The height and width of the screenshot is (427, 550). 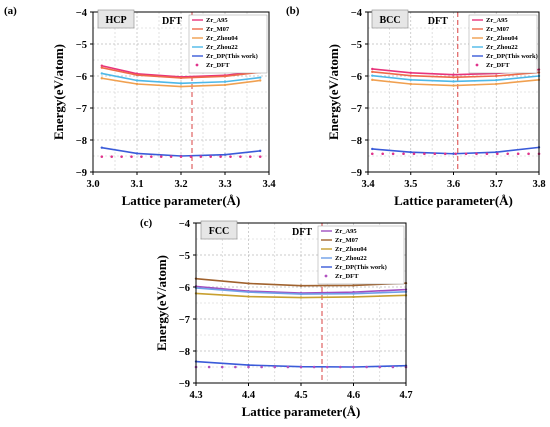 What do you see at coordinates (92, 184) in the screenshot?
I see `x-tick-label: 3.0` at bounding box center [92, 184].